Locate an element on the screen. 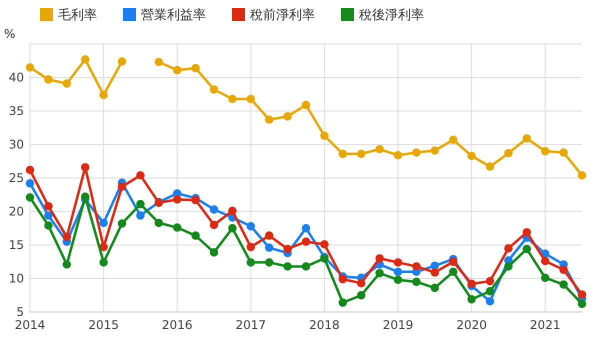 The height and width of the screenshot is (337, 600). legend-label: 稅後淨利率 is located at coordinates (391, 15).